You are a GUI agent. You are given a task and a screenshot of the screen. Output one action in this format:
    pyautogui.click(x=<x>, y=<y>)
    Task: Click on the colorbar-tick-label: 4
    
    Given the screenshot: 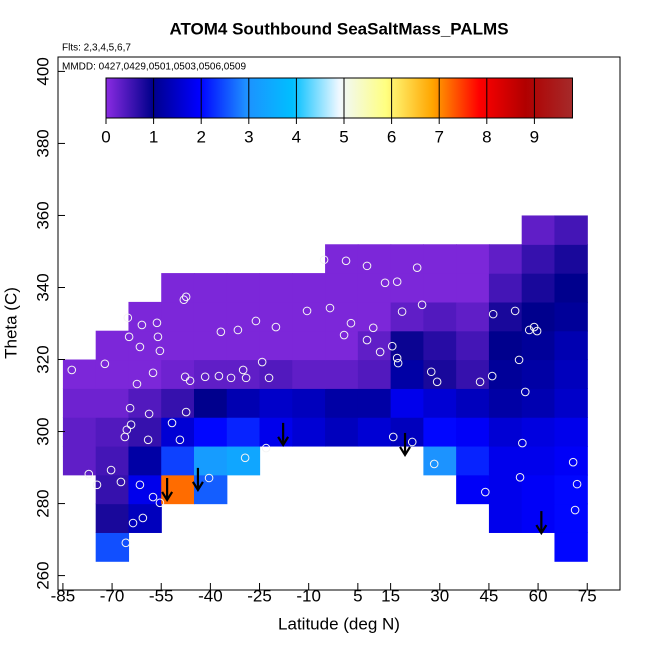 What is the action you would take?
    pyautogui.click(x=296, y=136)
    